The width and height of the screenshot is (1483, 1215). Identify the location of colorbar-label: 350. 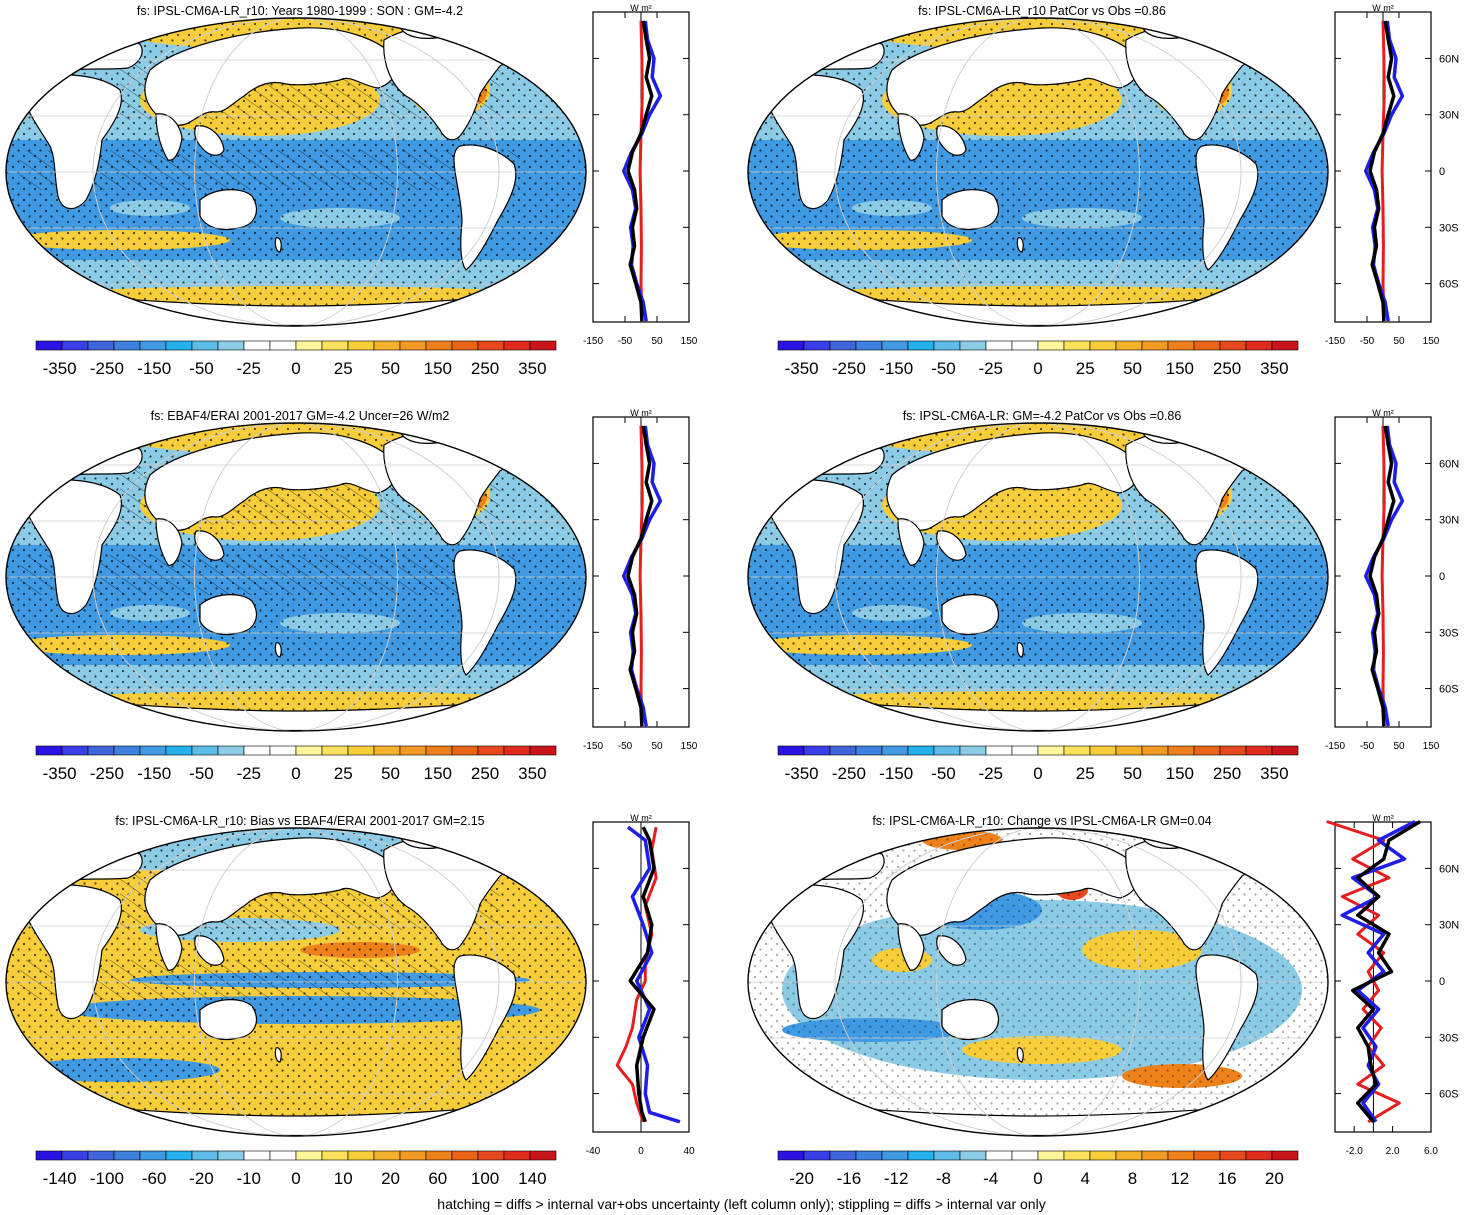
(532, 773).